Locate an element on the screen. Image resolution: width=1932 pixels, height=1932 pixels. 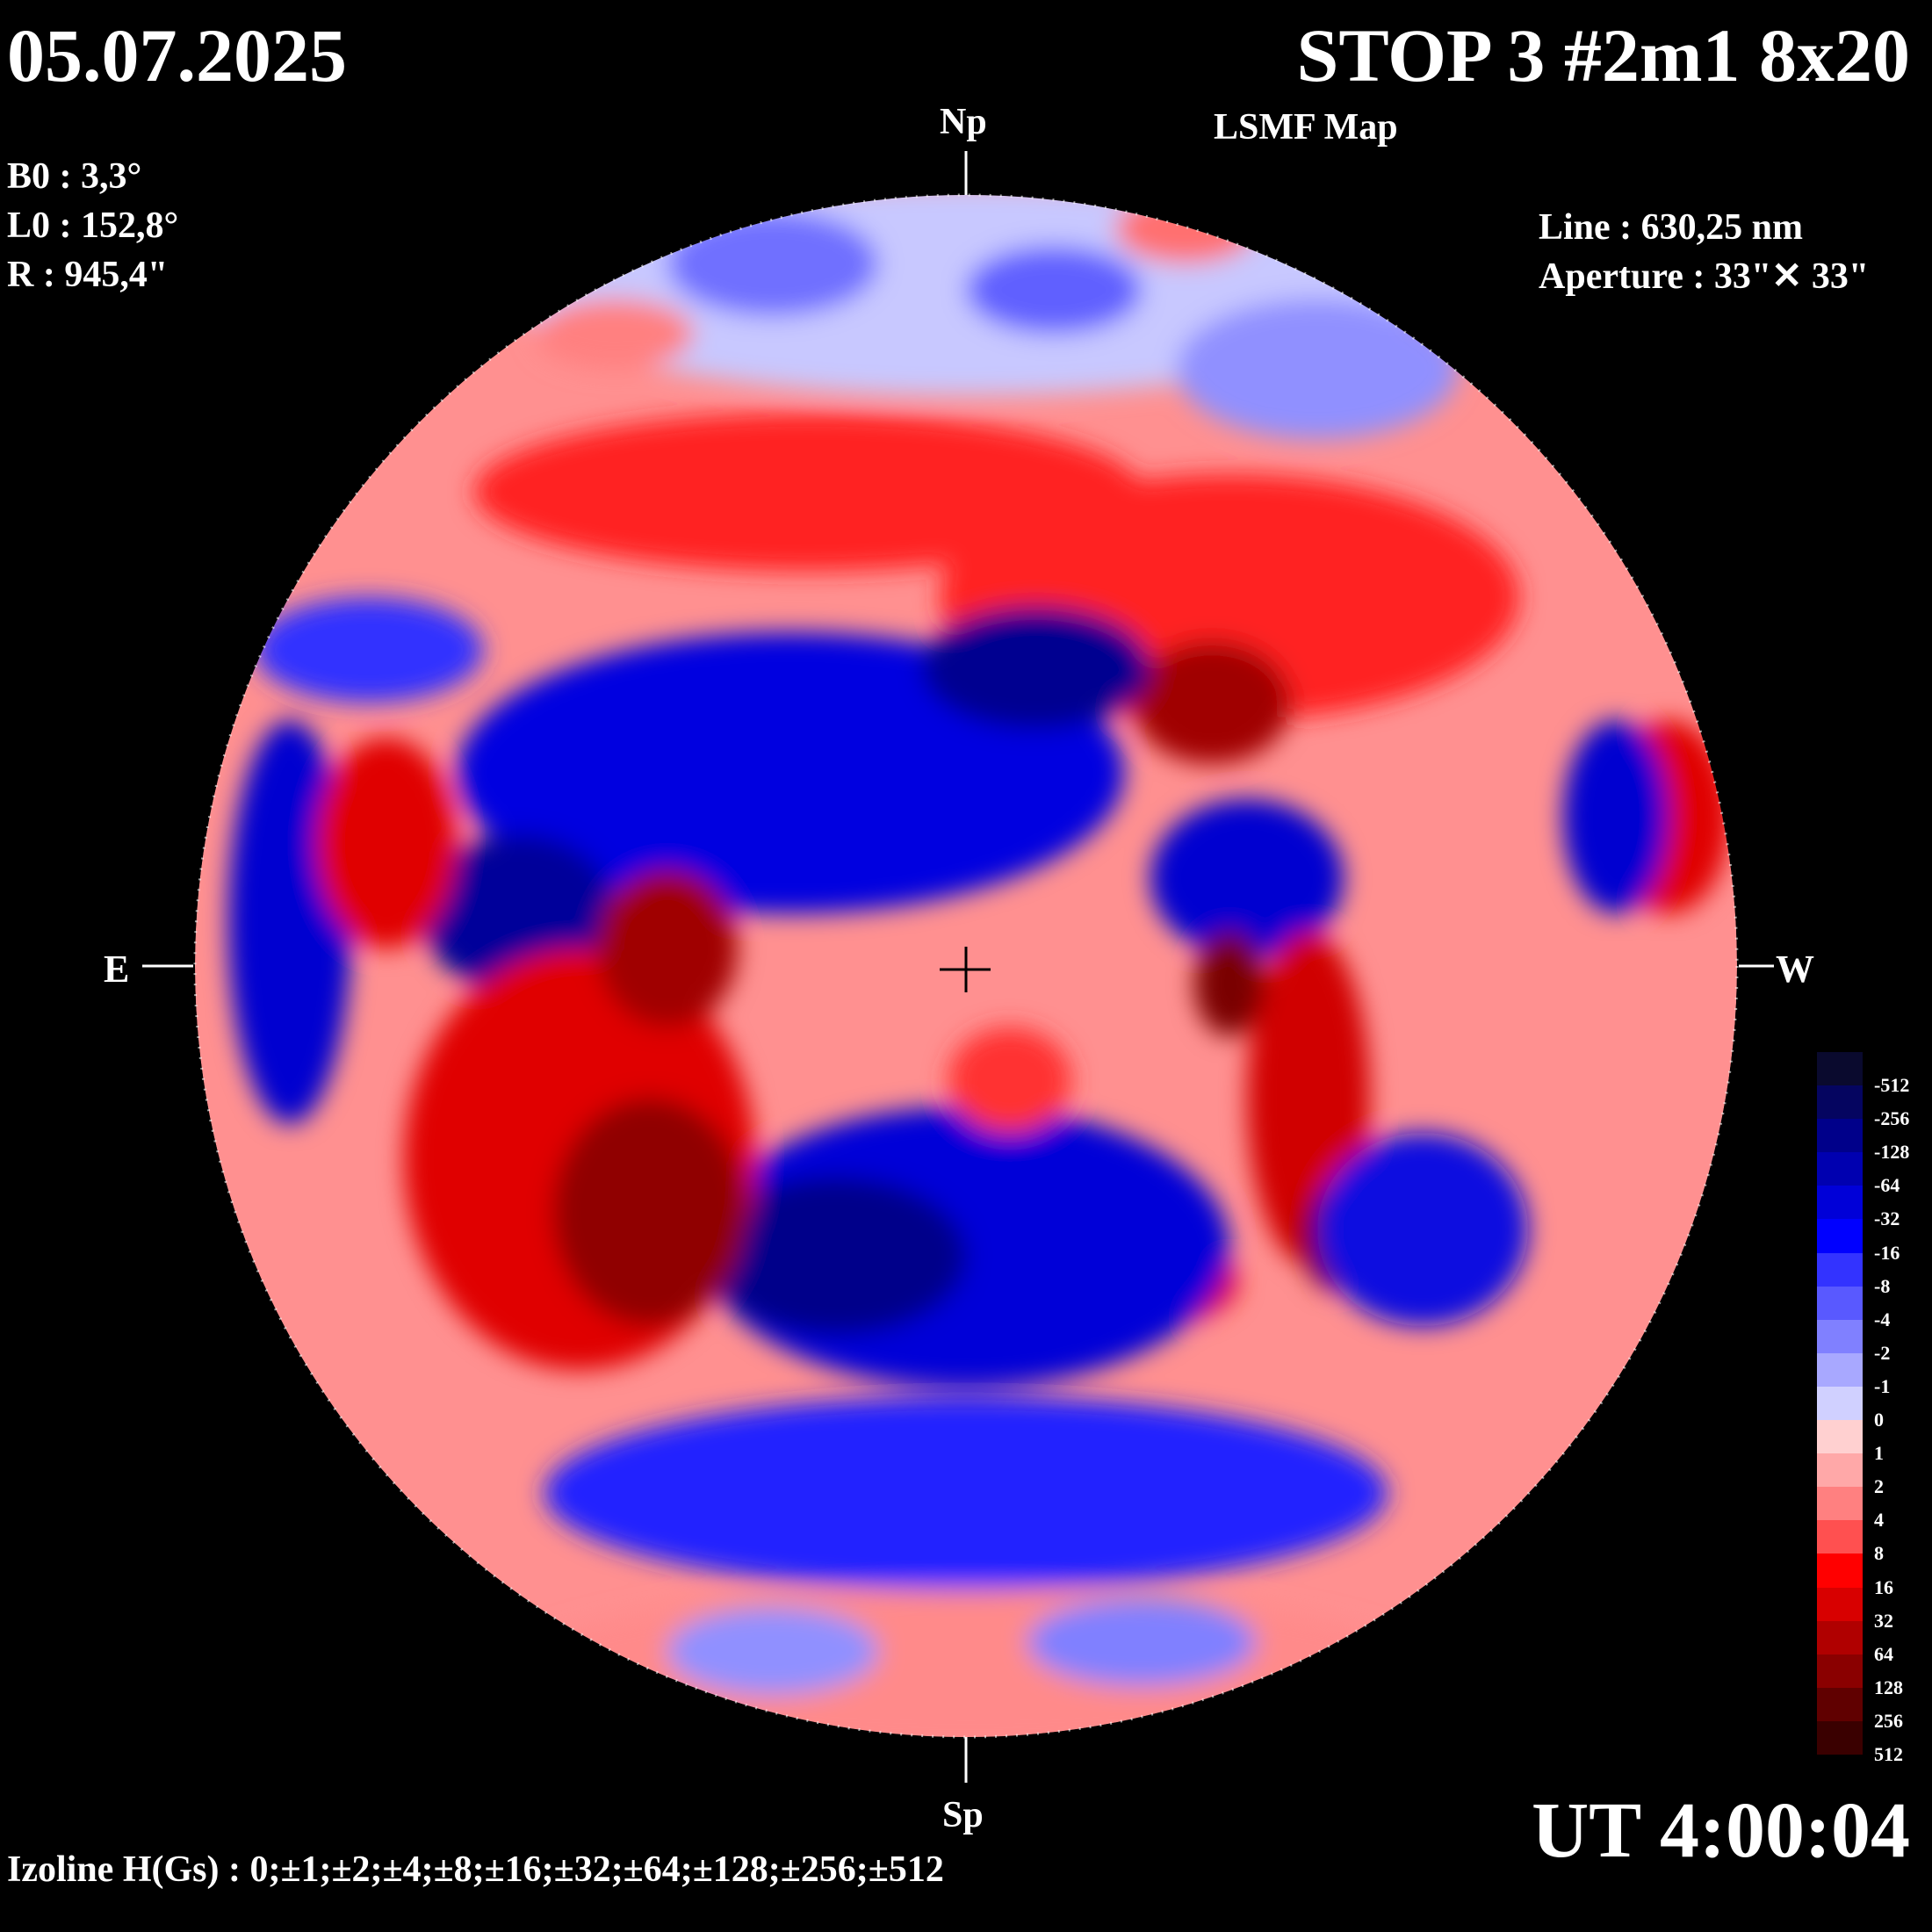
north-pole-label: Np is located at coordinates (963, 122).